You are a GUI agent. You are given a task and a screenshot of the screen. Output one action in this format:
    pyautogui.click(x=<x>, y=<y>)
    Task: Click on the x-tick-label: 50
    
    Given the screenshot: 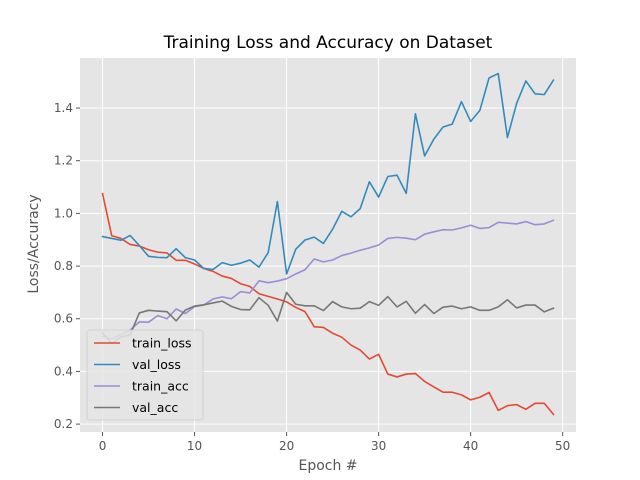 What is the action you would take?
    pyautogui.click(x=562, y=446)
    